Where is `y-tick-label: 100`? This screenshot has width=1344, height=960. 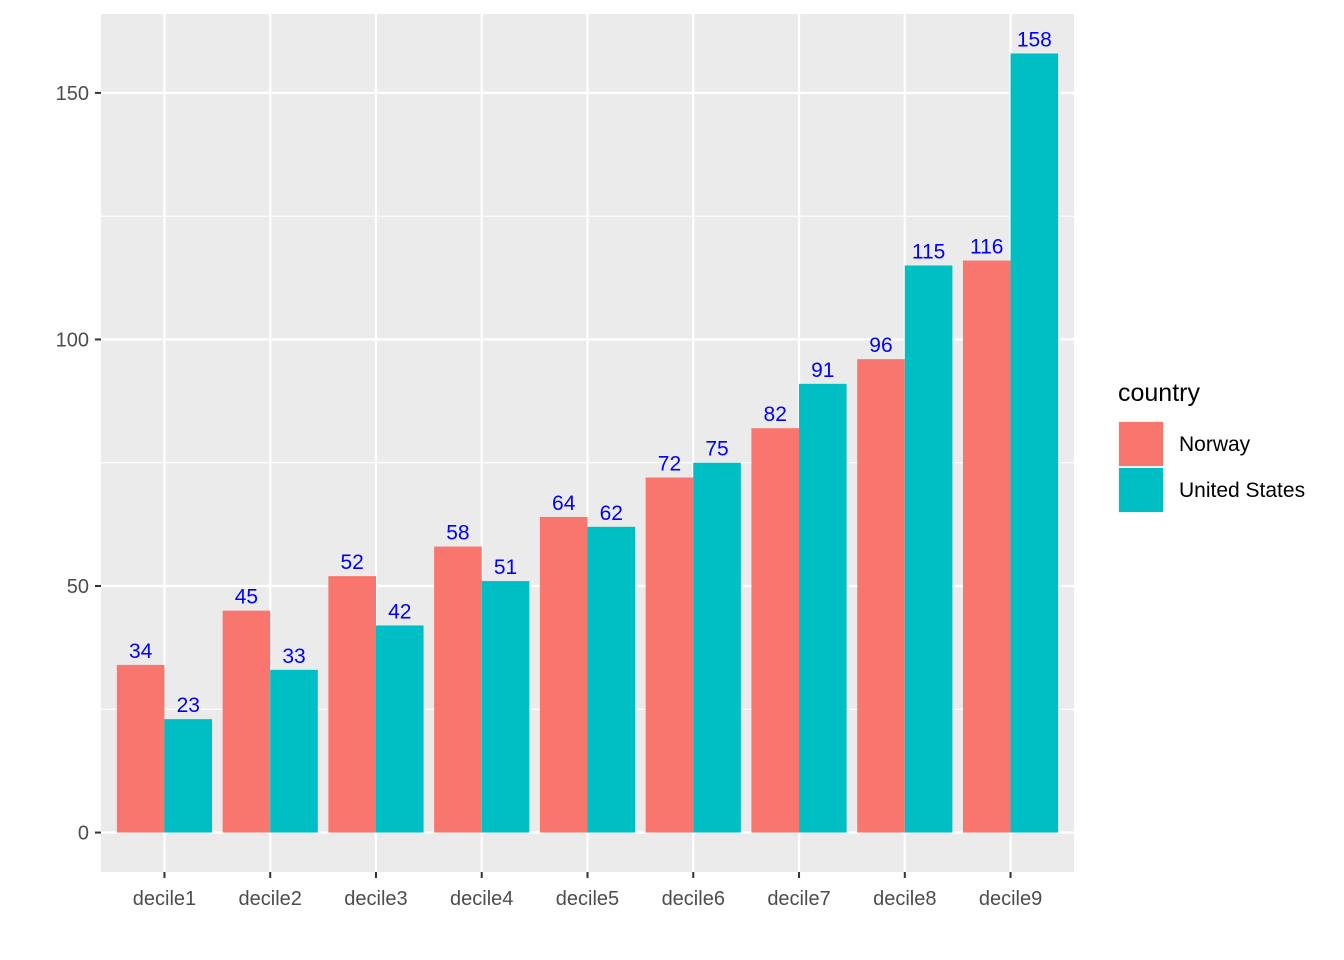 y-tick-label: 100 is located at coordinates (72, 340).